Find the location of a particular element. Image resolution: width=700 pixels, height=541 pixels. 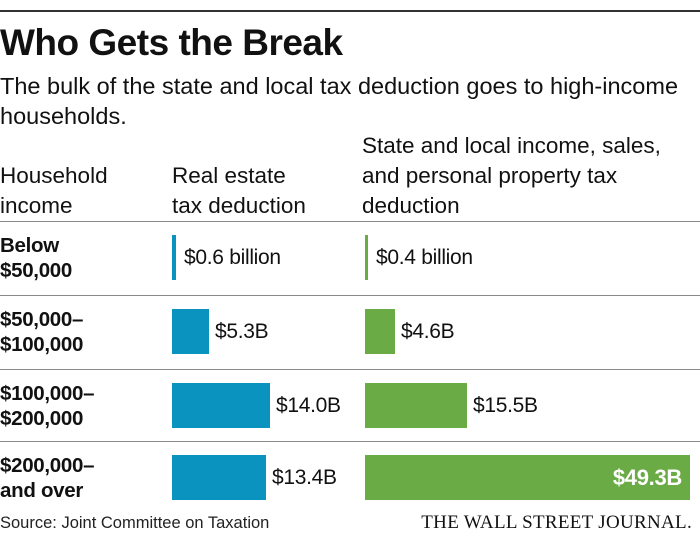

income-bracket-label-line: $50,000 is located at coordinates (36, 270).